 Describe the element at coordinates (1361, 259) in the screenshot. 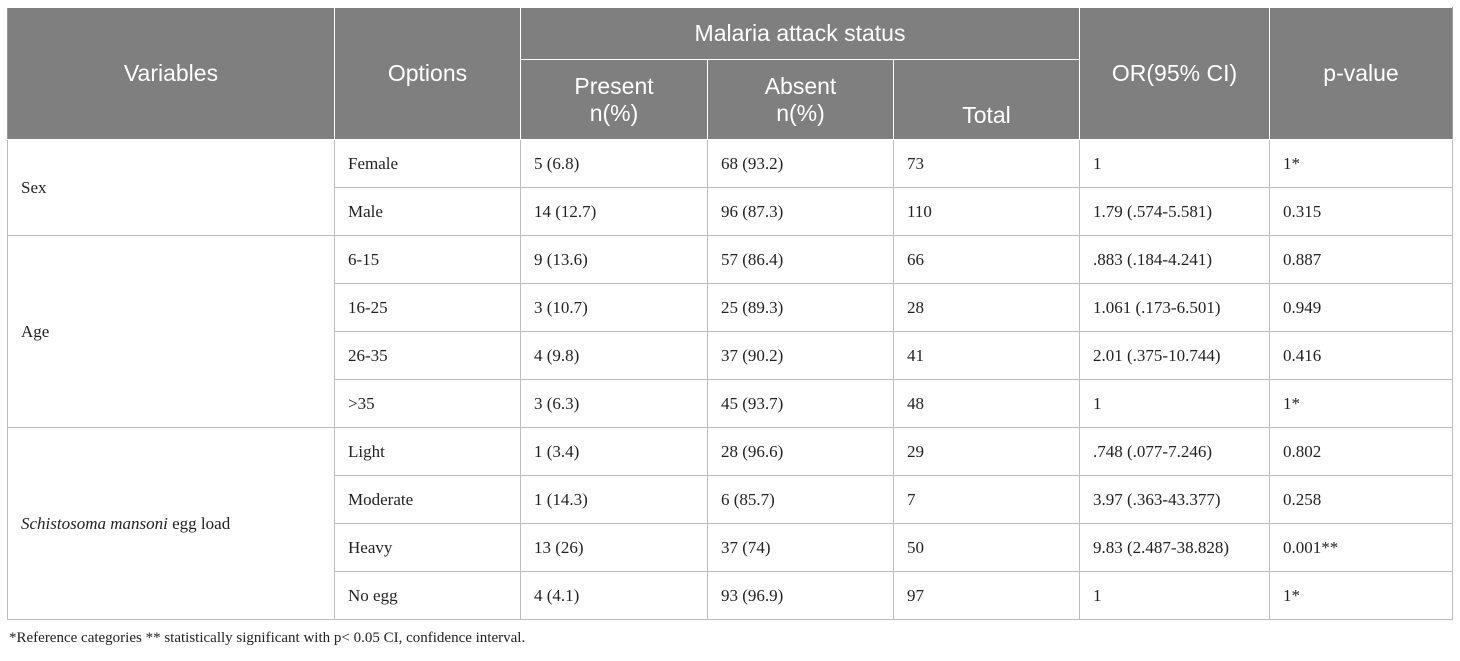

I see `p-value-cell: 0.887` at that location.